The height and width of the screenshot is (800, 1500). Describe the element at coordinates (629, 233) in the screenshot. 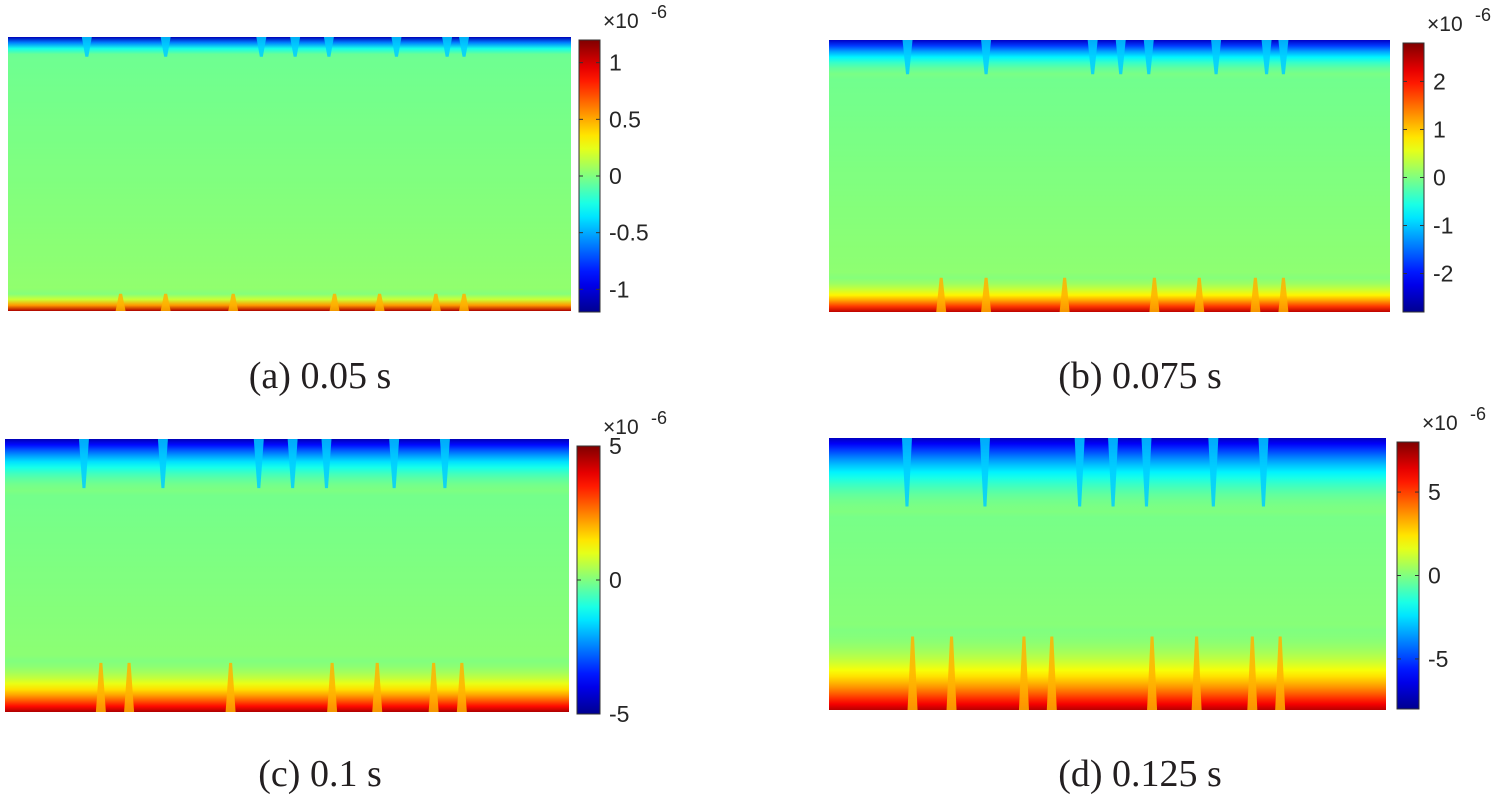

I see `colorbar-tick-label: -0.5` at that location.